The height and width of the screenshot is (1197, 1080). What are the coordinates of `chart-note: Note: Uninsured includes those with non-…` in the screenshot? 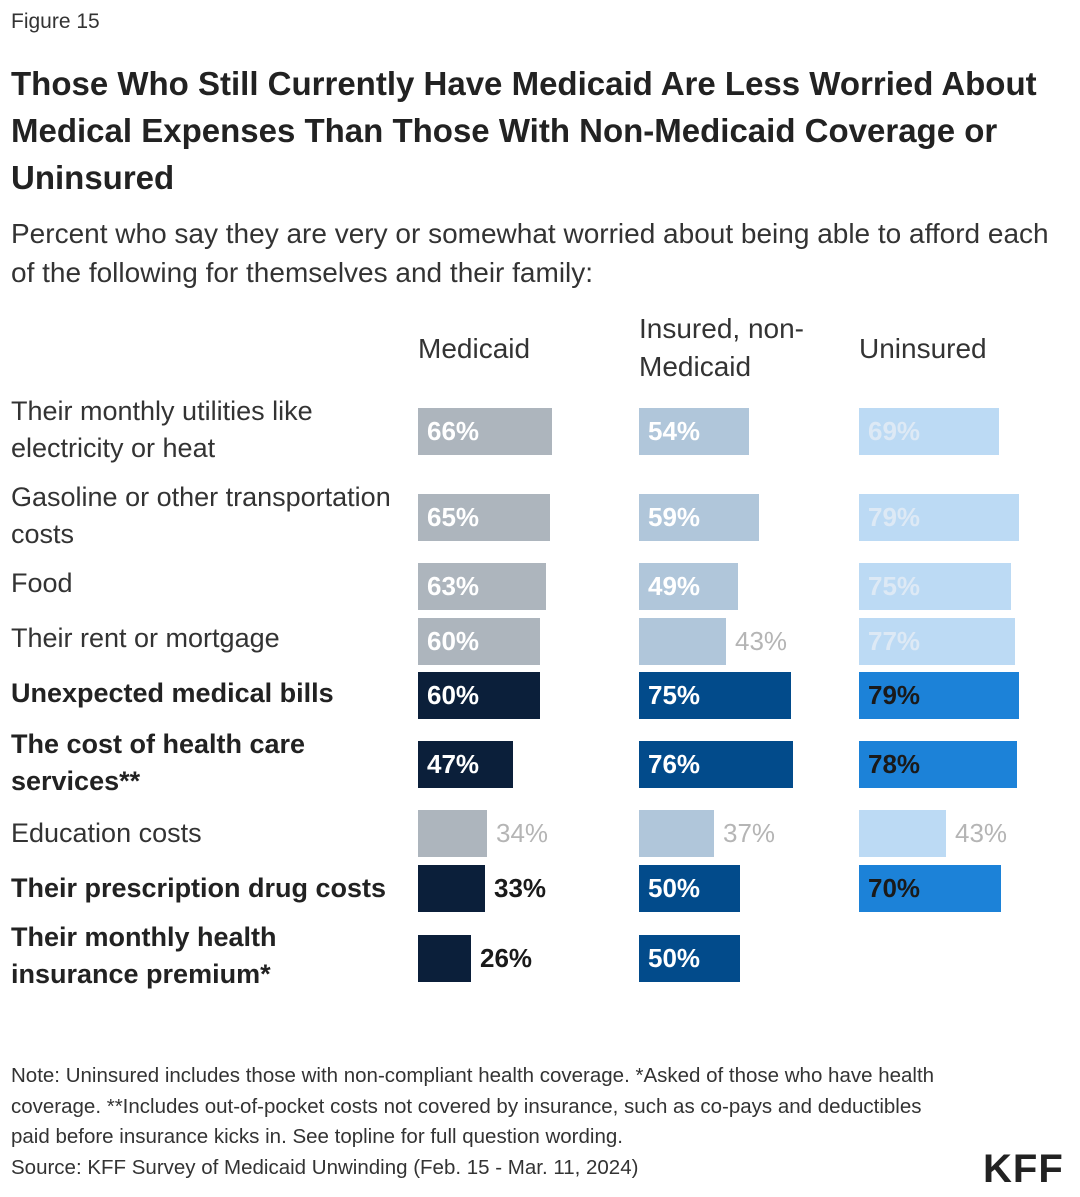 It's located at (473, 1106).